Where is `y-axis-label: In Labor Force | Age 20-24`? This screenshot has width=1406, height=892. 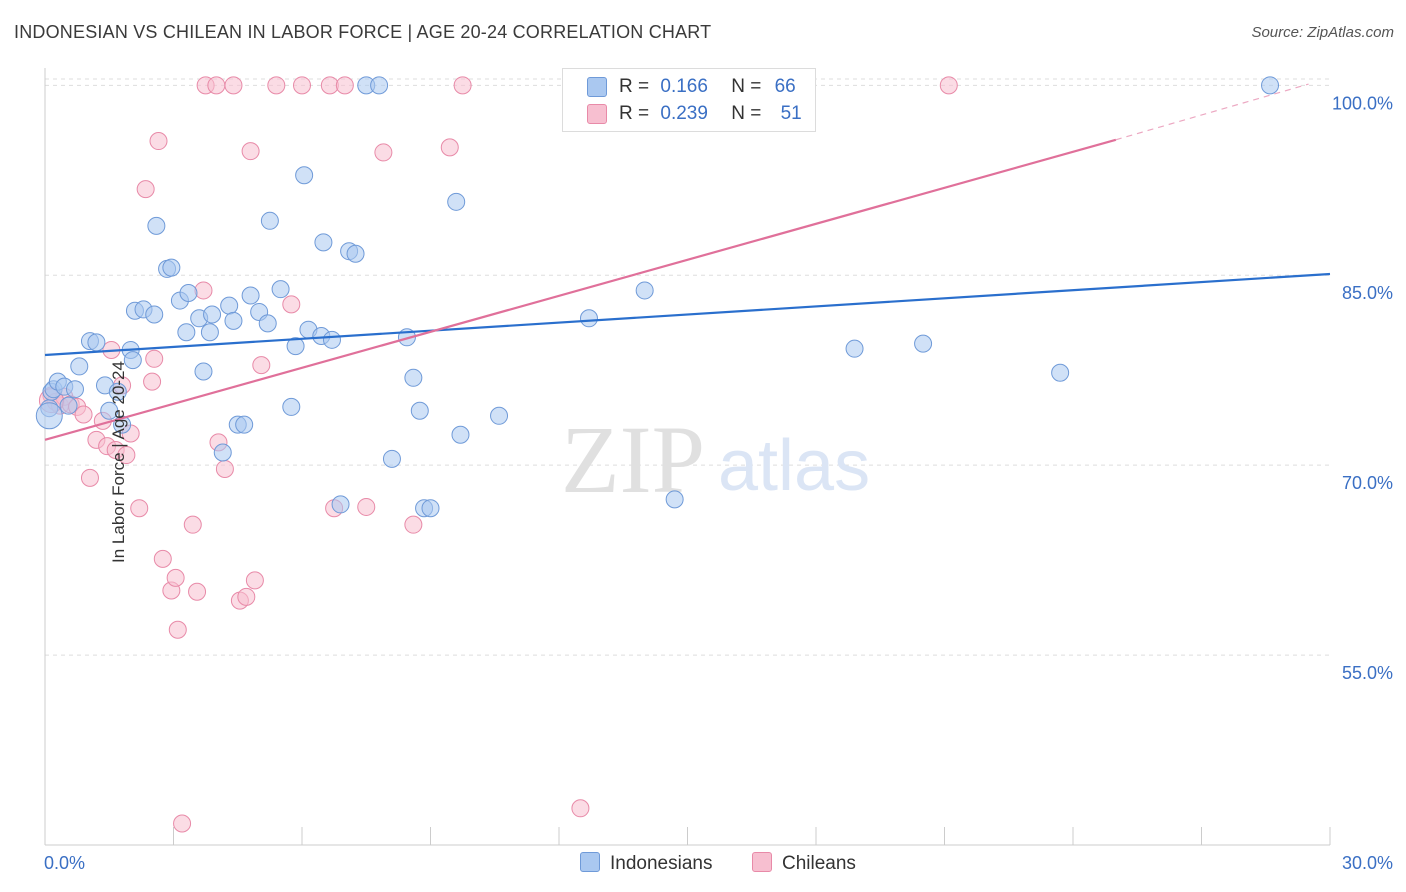 y-axis-label: In Labor Force | Age 20-24 is located at coordinates (118, 462).